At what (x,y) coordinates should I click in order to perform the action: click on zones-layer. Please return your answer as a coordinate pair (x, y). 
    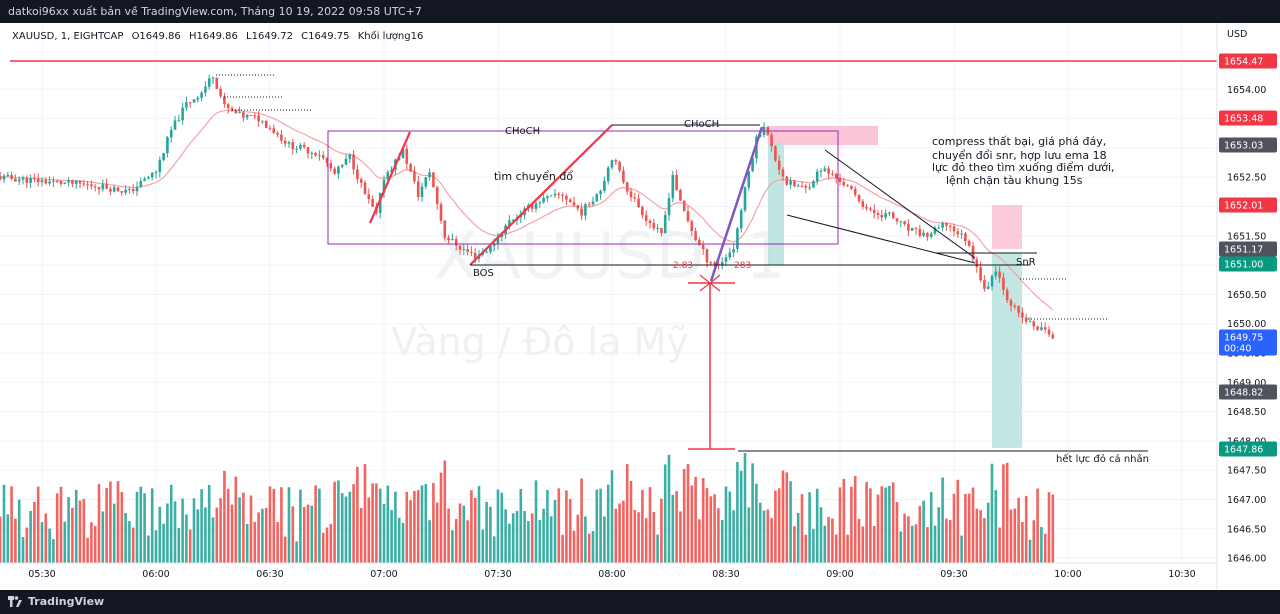
    Looking at the image, I should click on (895, 287).